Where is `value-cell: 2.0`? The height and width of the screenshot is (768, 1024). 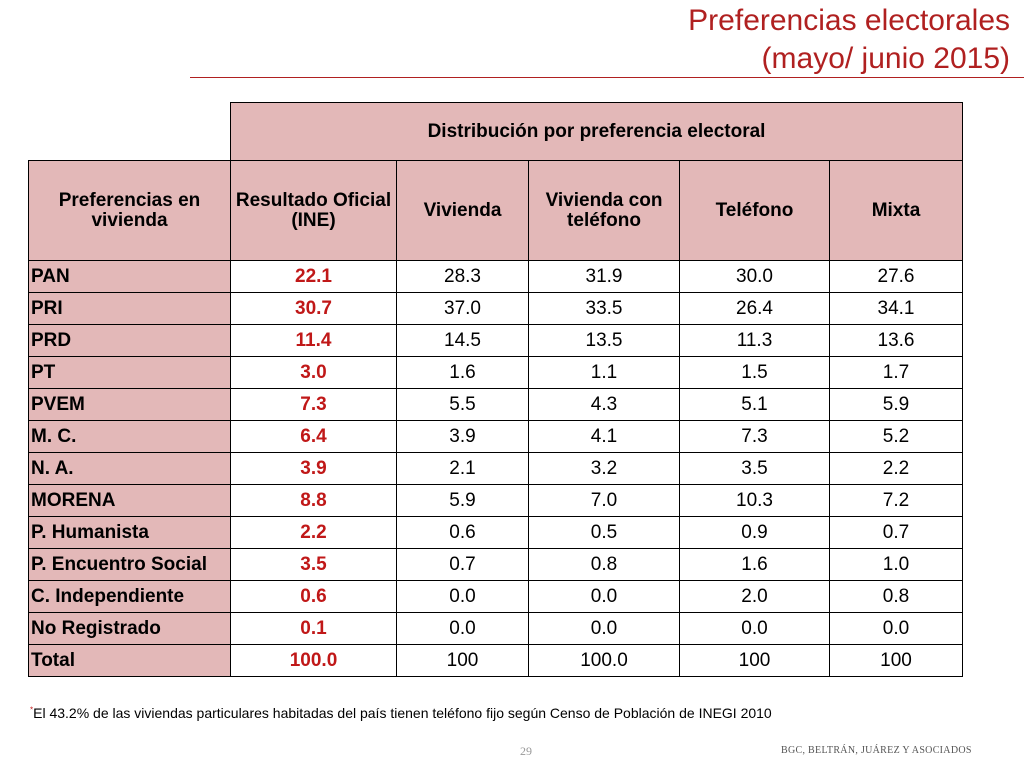
value-cell: 2.0 is located at coordinates (754, 596).